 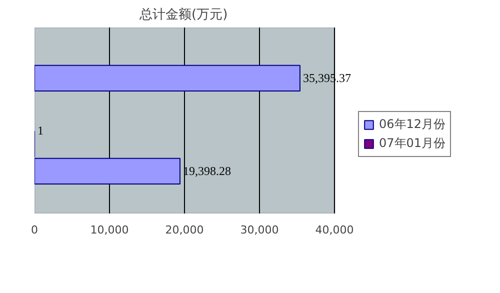 I want to click on data-label: 19,398.28, so click(x=206, y=171).